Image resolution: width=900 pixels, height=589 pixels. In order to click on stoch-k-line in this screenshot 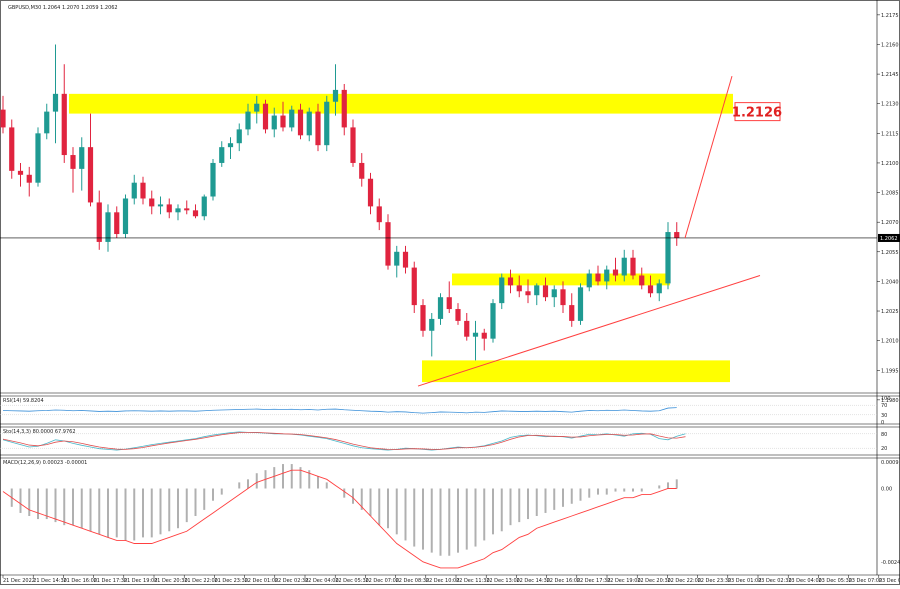, I will do `click(344, 441)`.